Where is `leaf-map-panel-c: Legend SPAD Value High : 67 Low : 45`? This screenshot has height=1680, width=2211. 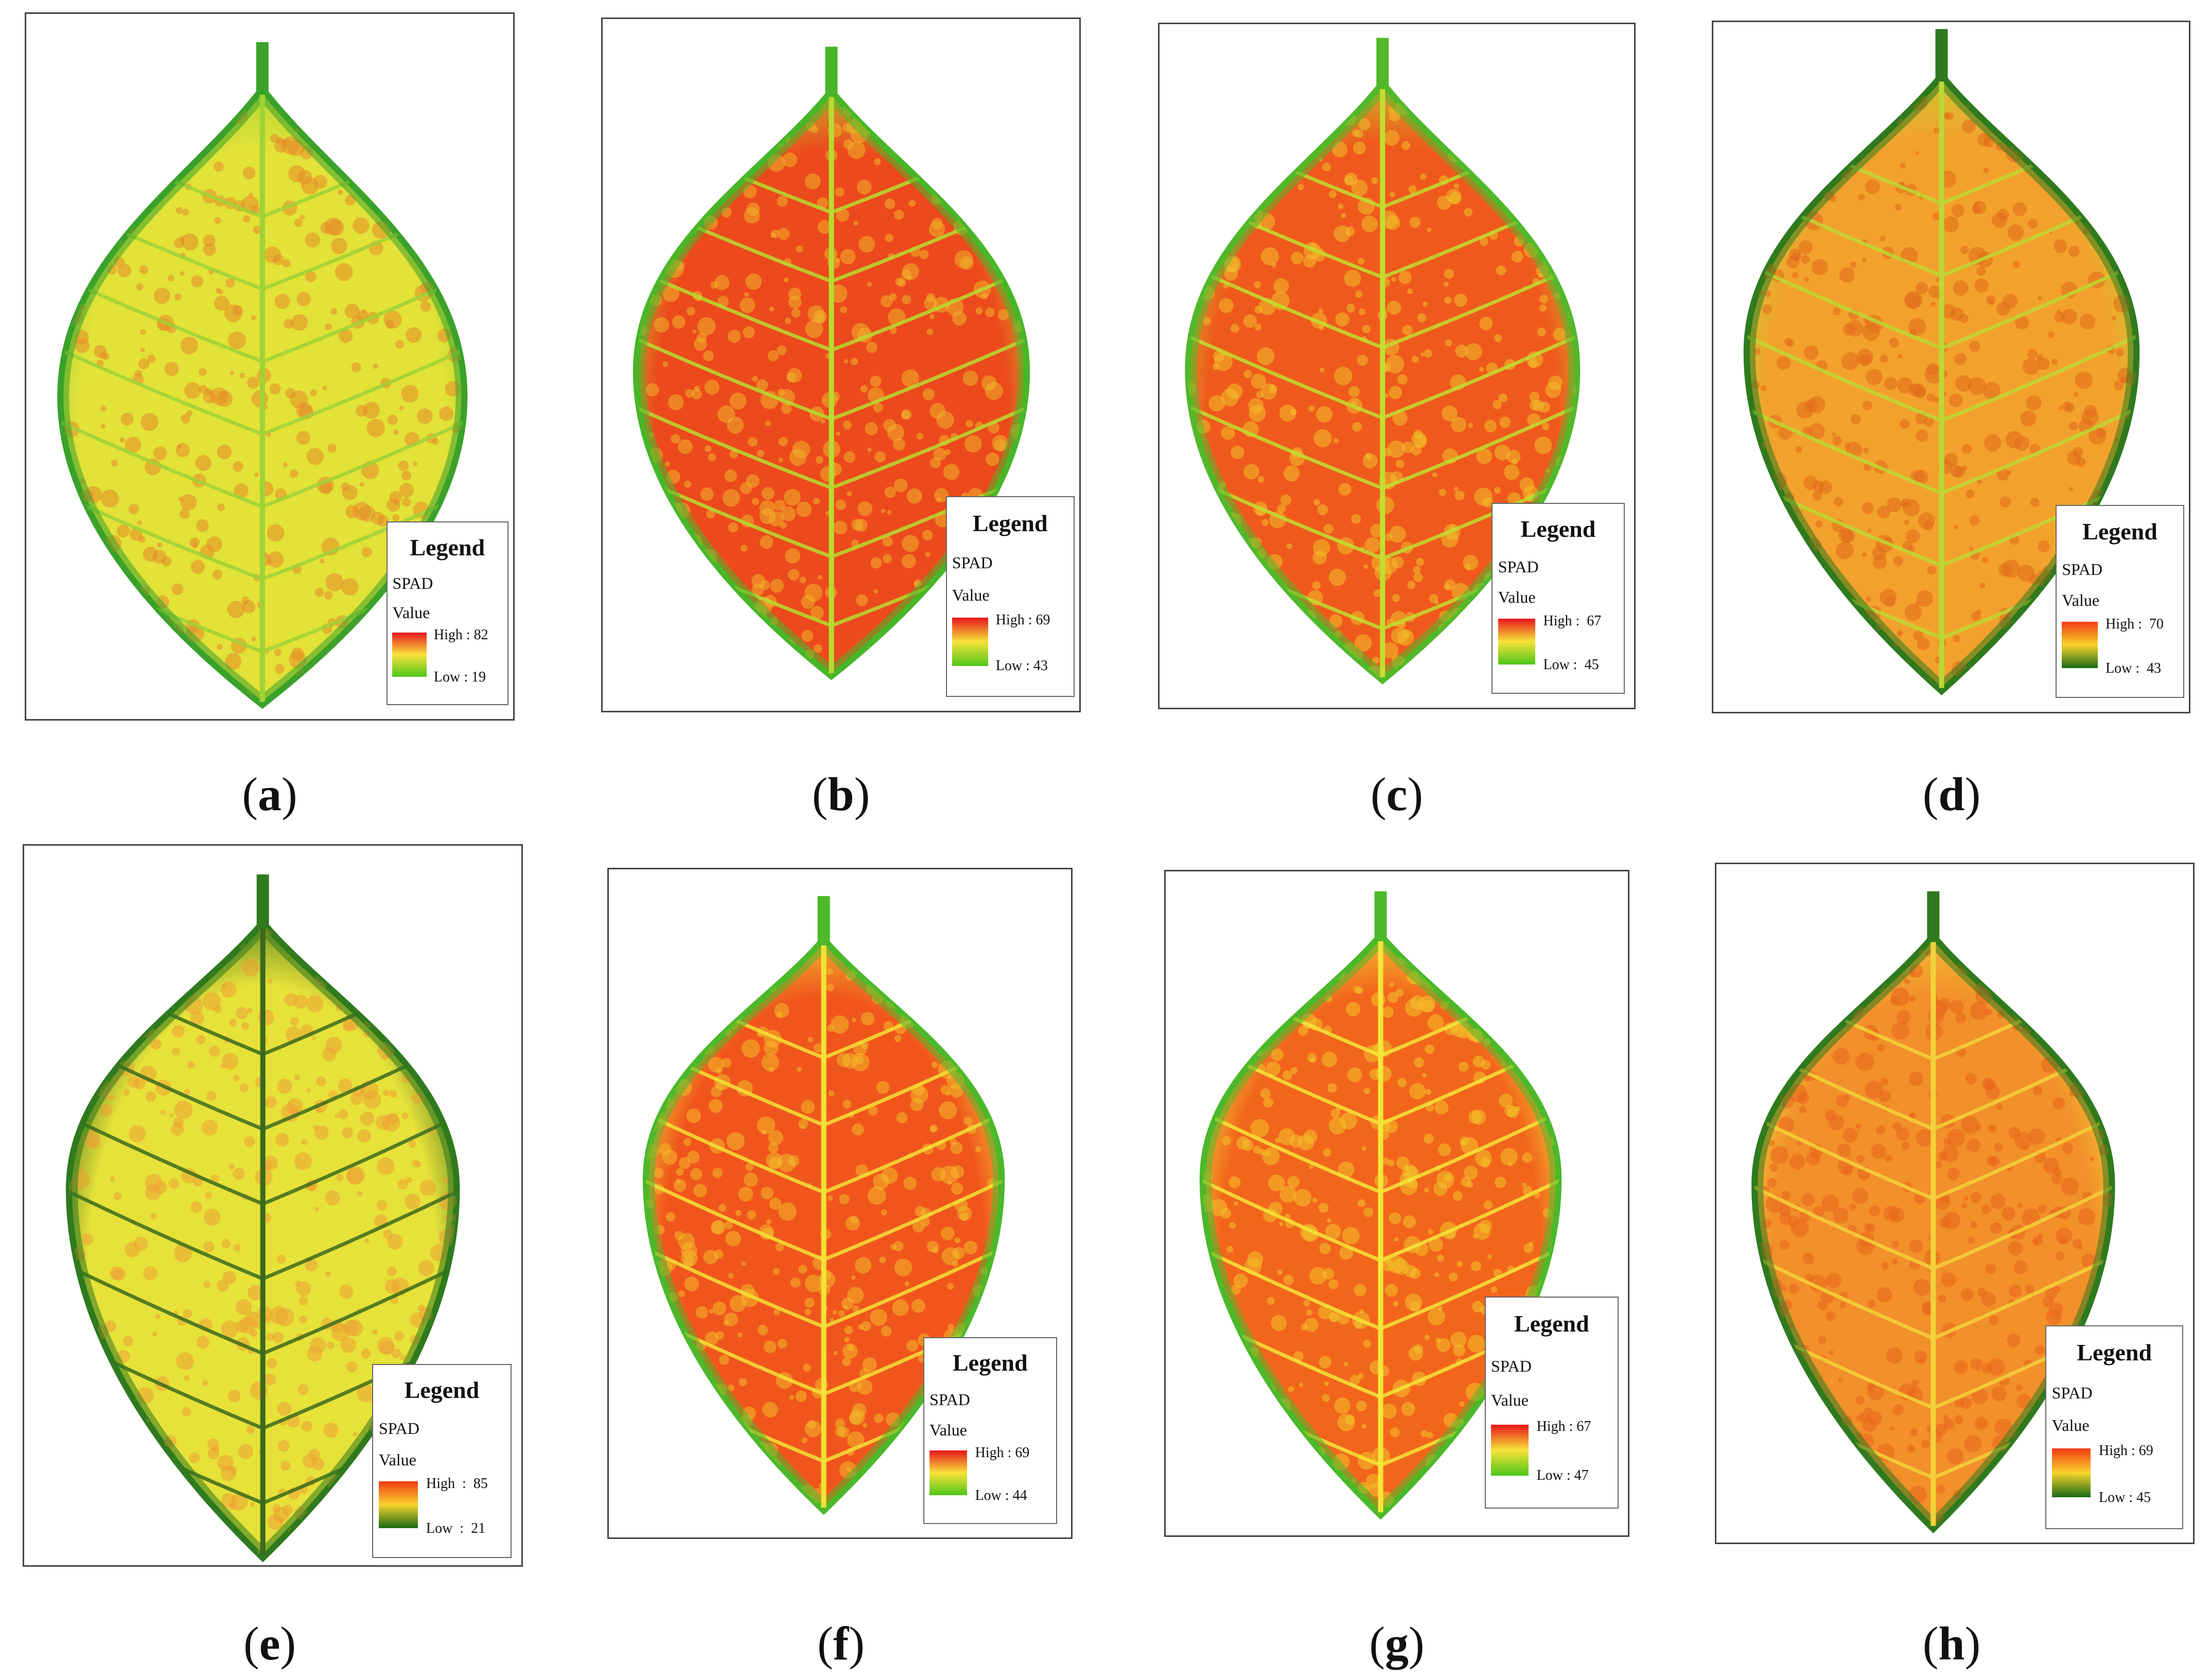
leaf-map-panel-c: Legend SPAD Value High : 67 Low : 45 is located at coordinates (1397, 366).